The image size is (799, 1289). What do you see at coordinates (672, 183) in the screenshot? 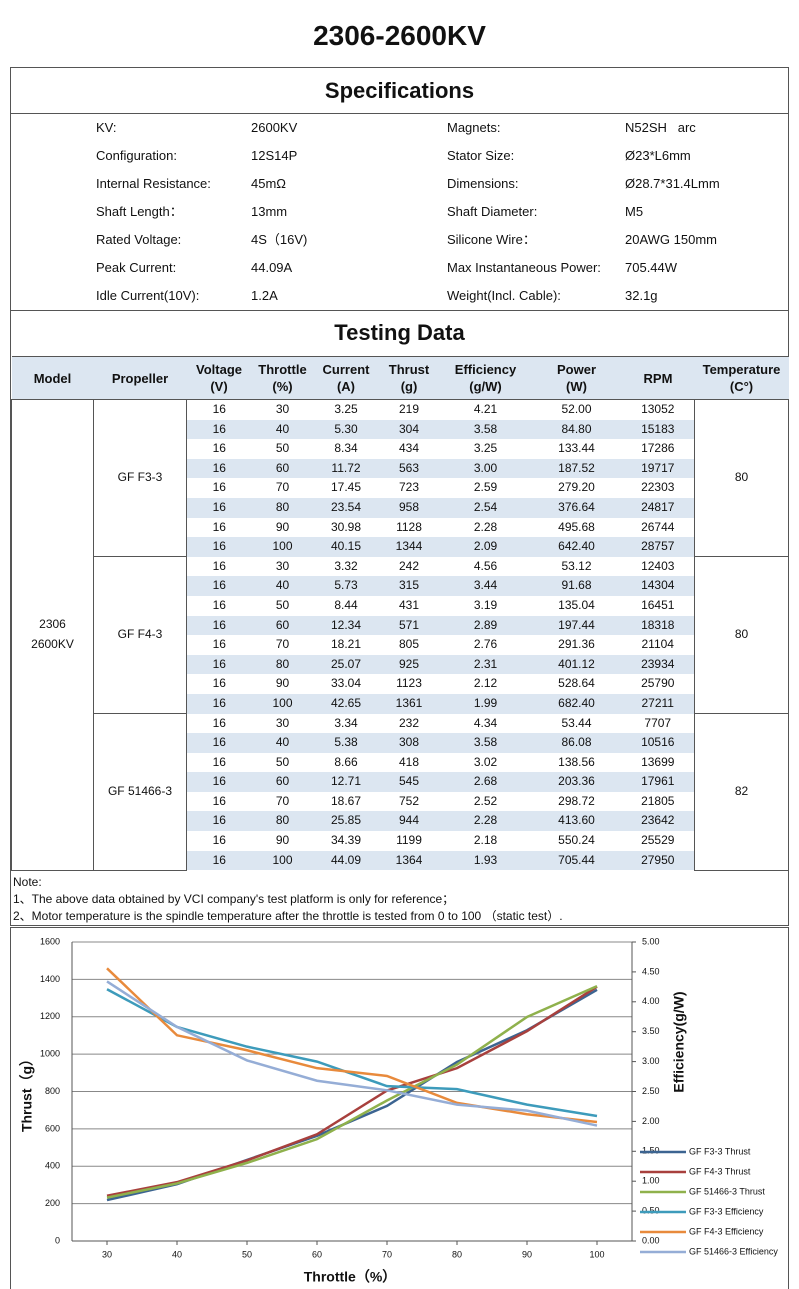
I see `spec-value: Ø28.7*31.4Lmm` at bounding box center [672, 183].